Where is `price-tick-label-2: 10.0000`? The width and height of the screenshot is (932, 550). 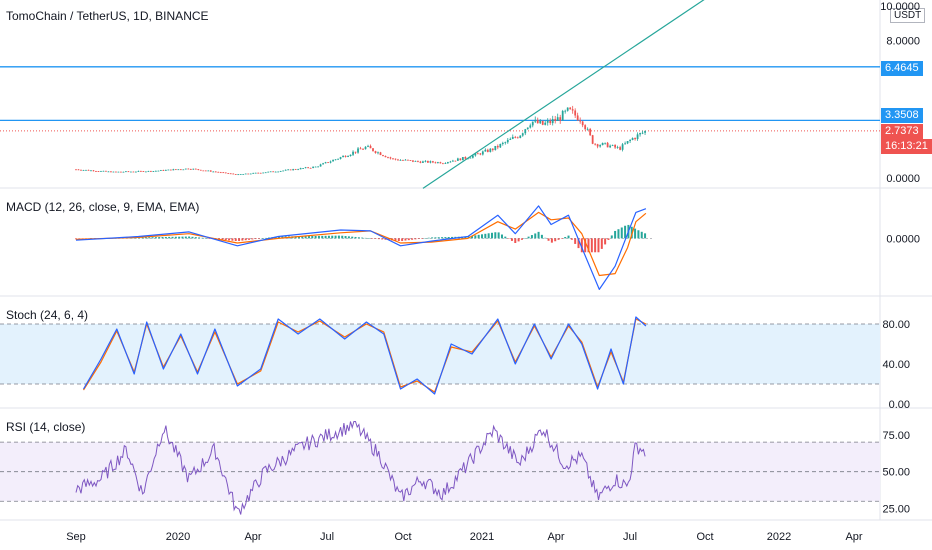 price-tick-label-2: 10.0000 is located at coordinates (900, 7).